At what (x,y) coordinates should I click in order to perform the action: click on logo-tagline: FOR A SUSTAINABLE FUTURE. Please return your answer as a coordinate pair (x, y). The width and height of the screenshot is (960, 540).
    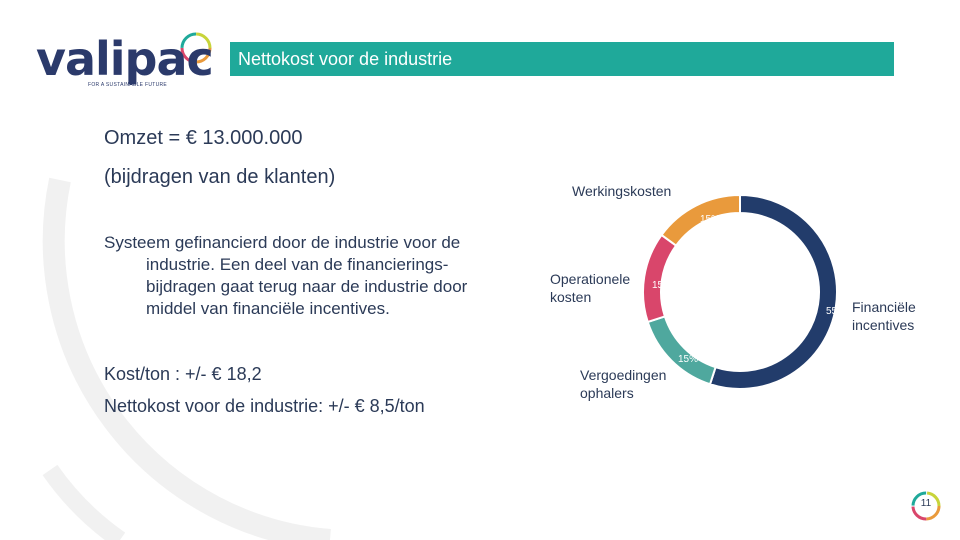
    Looking at the image, I should click on (128, 85).